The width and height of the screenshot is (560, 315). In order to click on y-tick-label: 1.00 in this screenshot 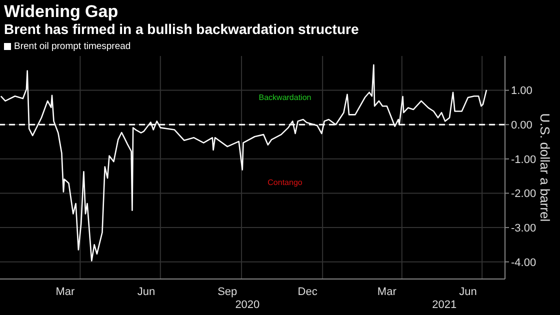, I will do `click(521, 91)`.